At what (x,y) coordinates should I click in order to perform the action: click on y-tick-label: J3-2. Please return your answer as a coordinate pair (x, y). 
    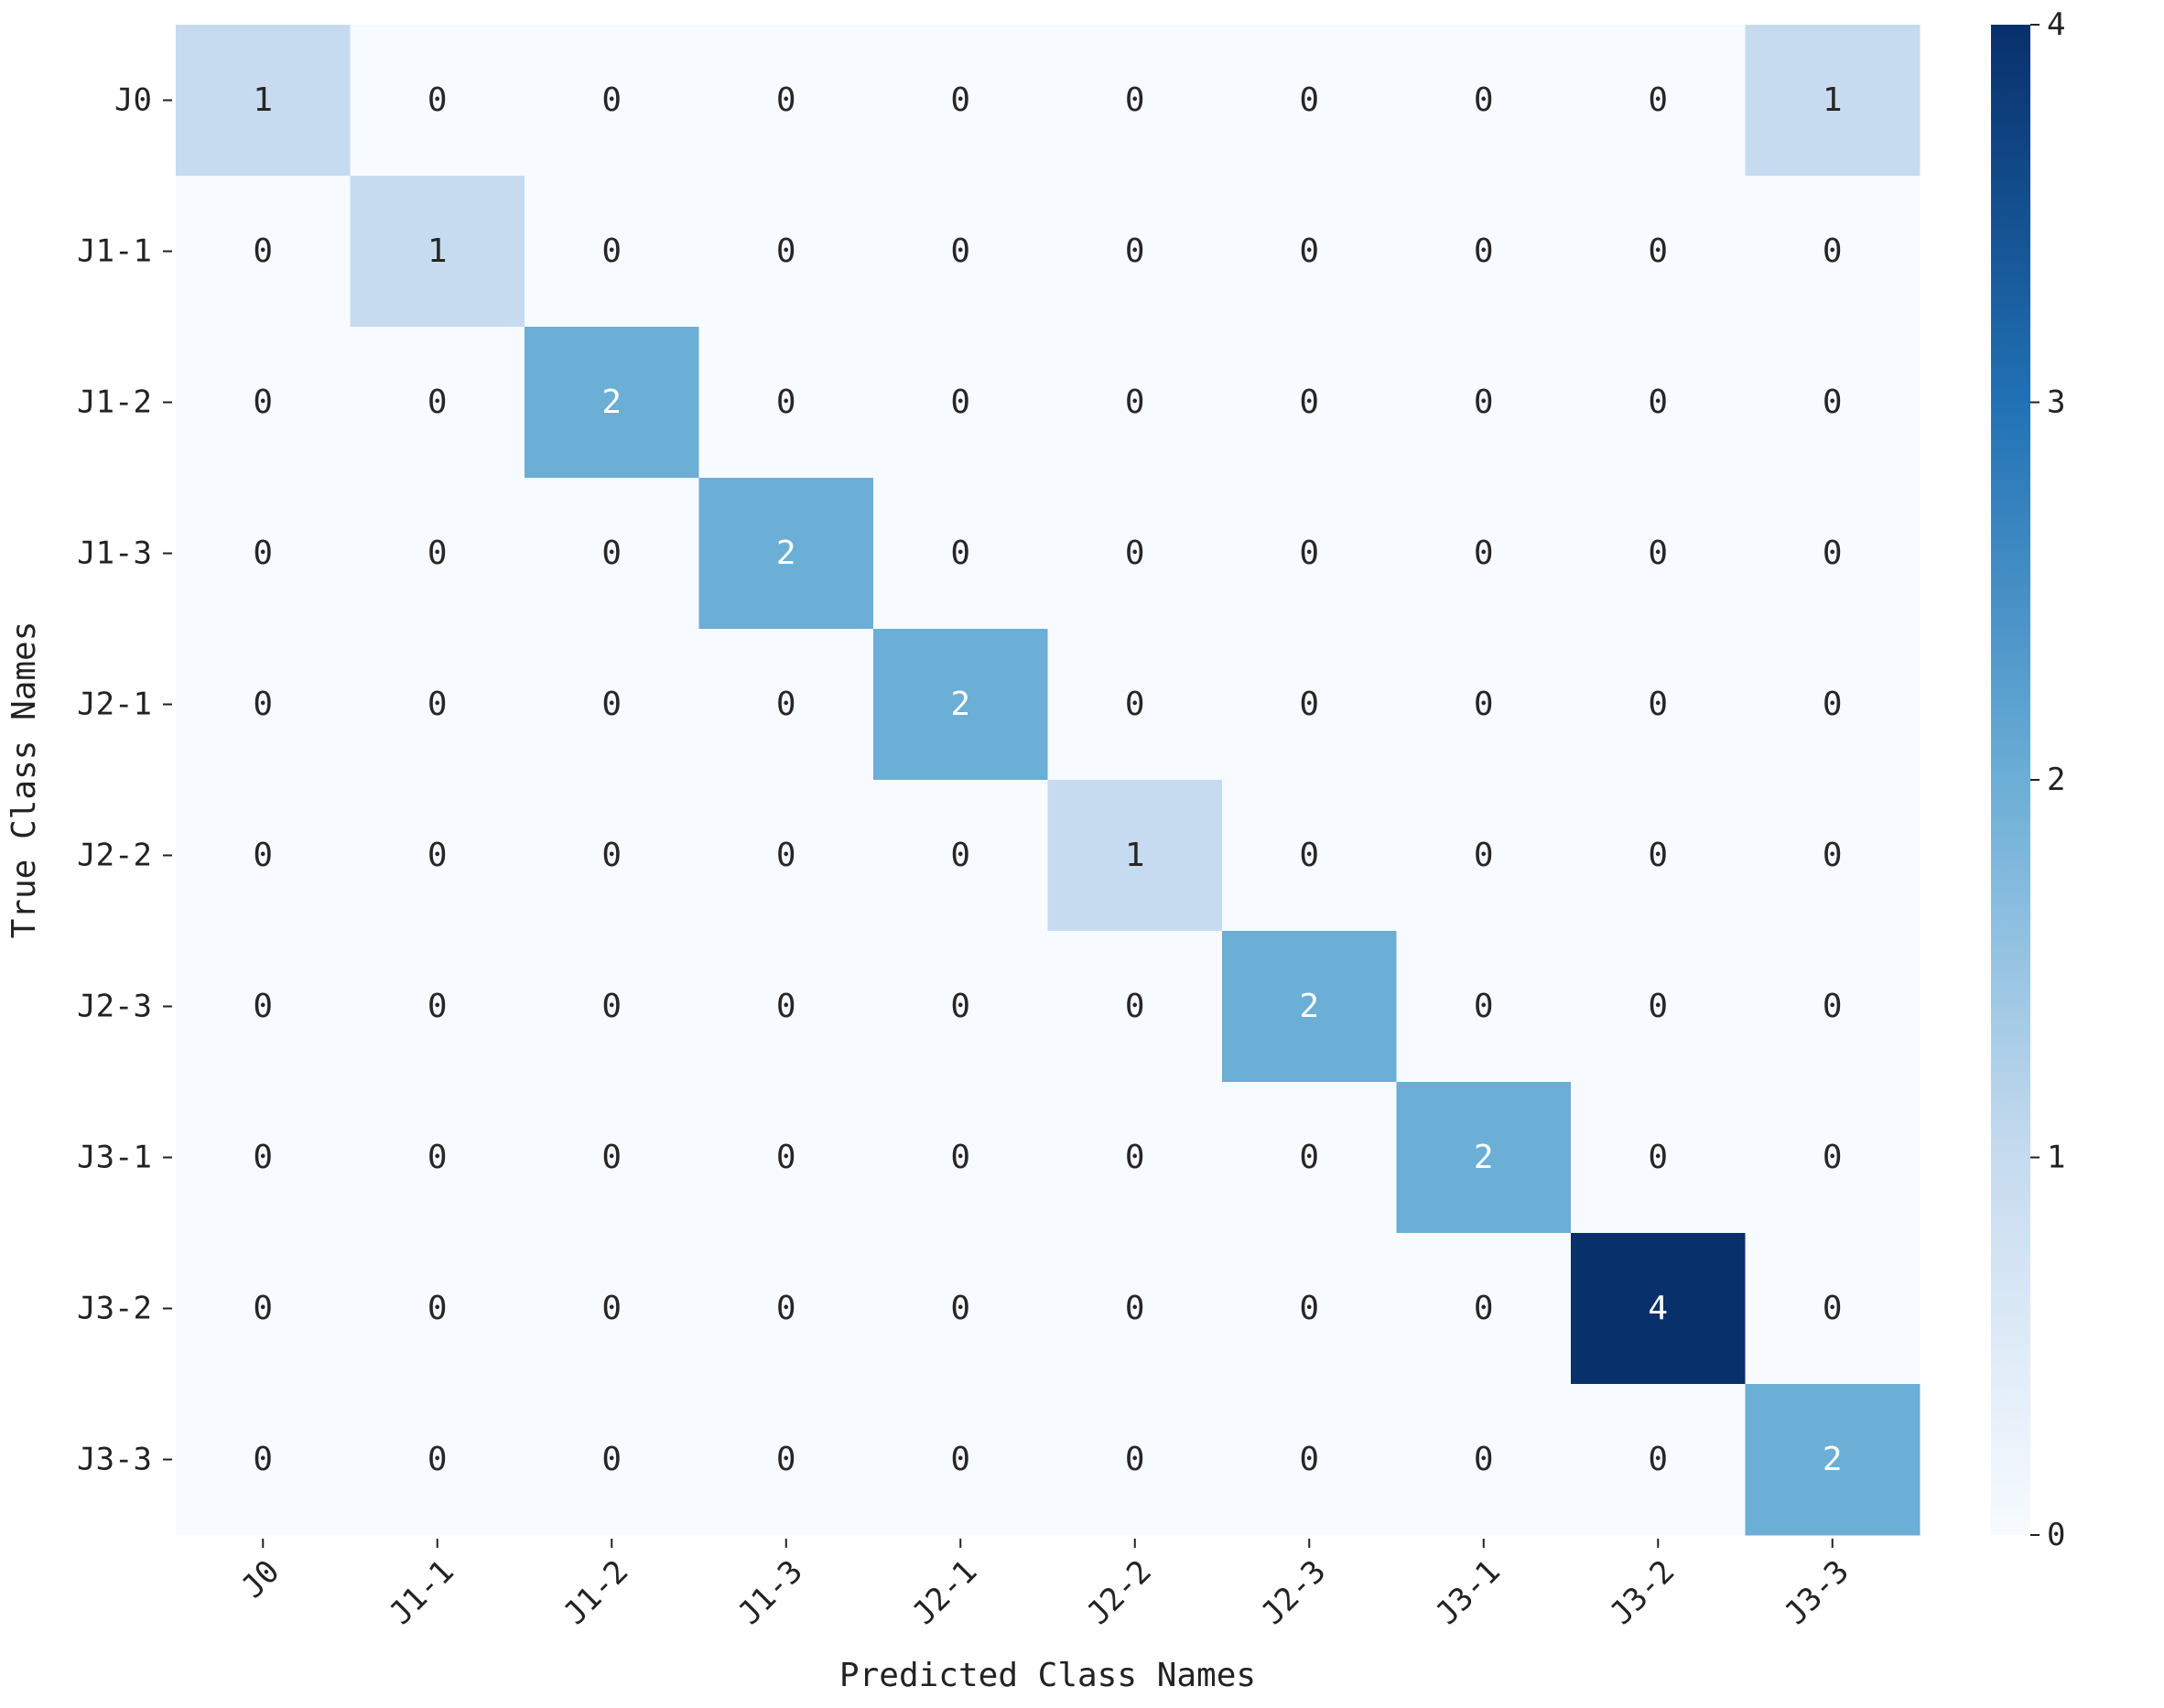
    Looking at the image, I should click on (115, 1309).